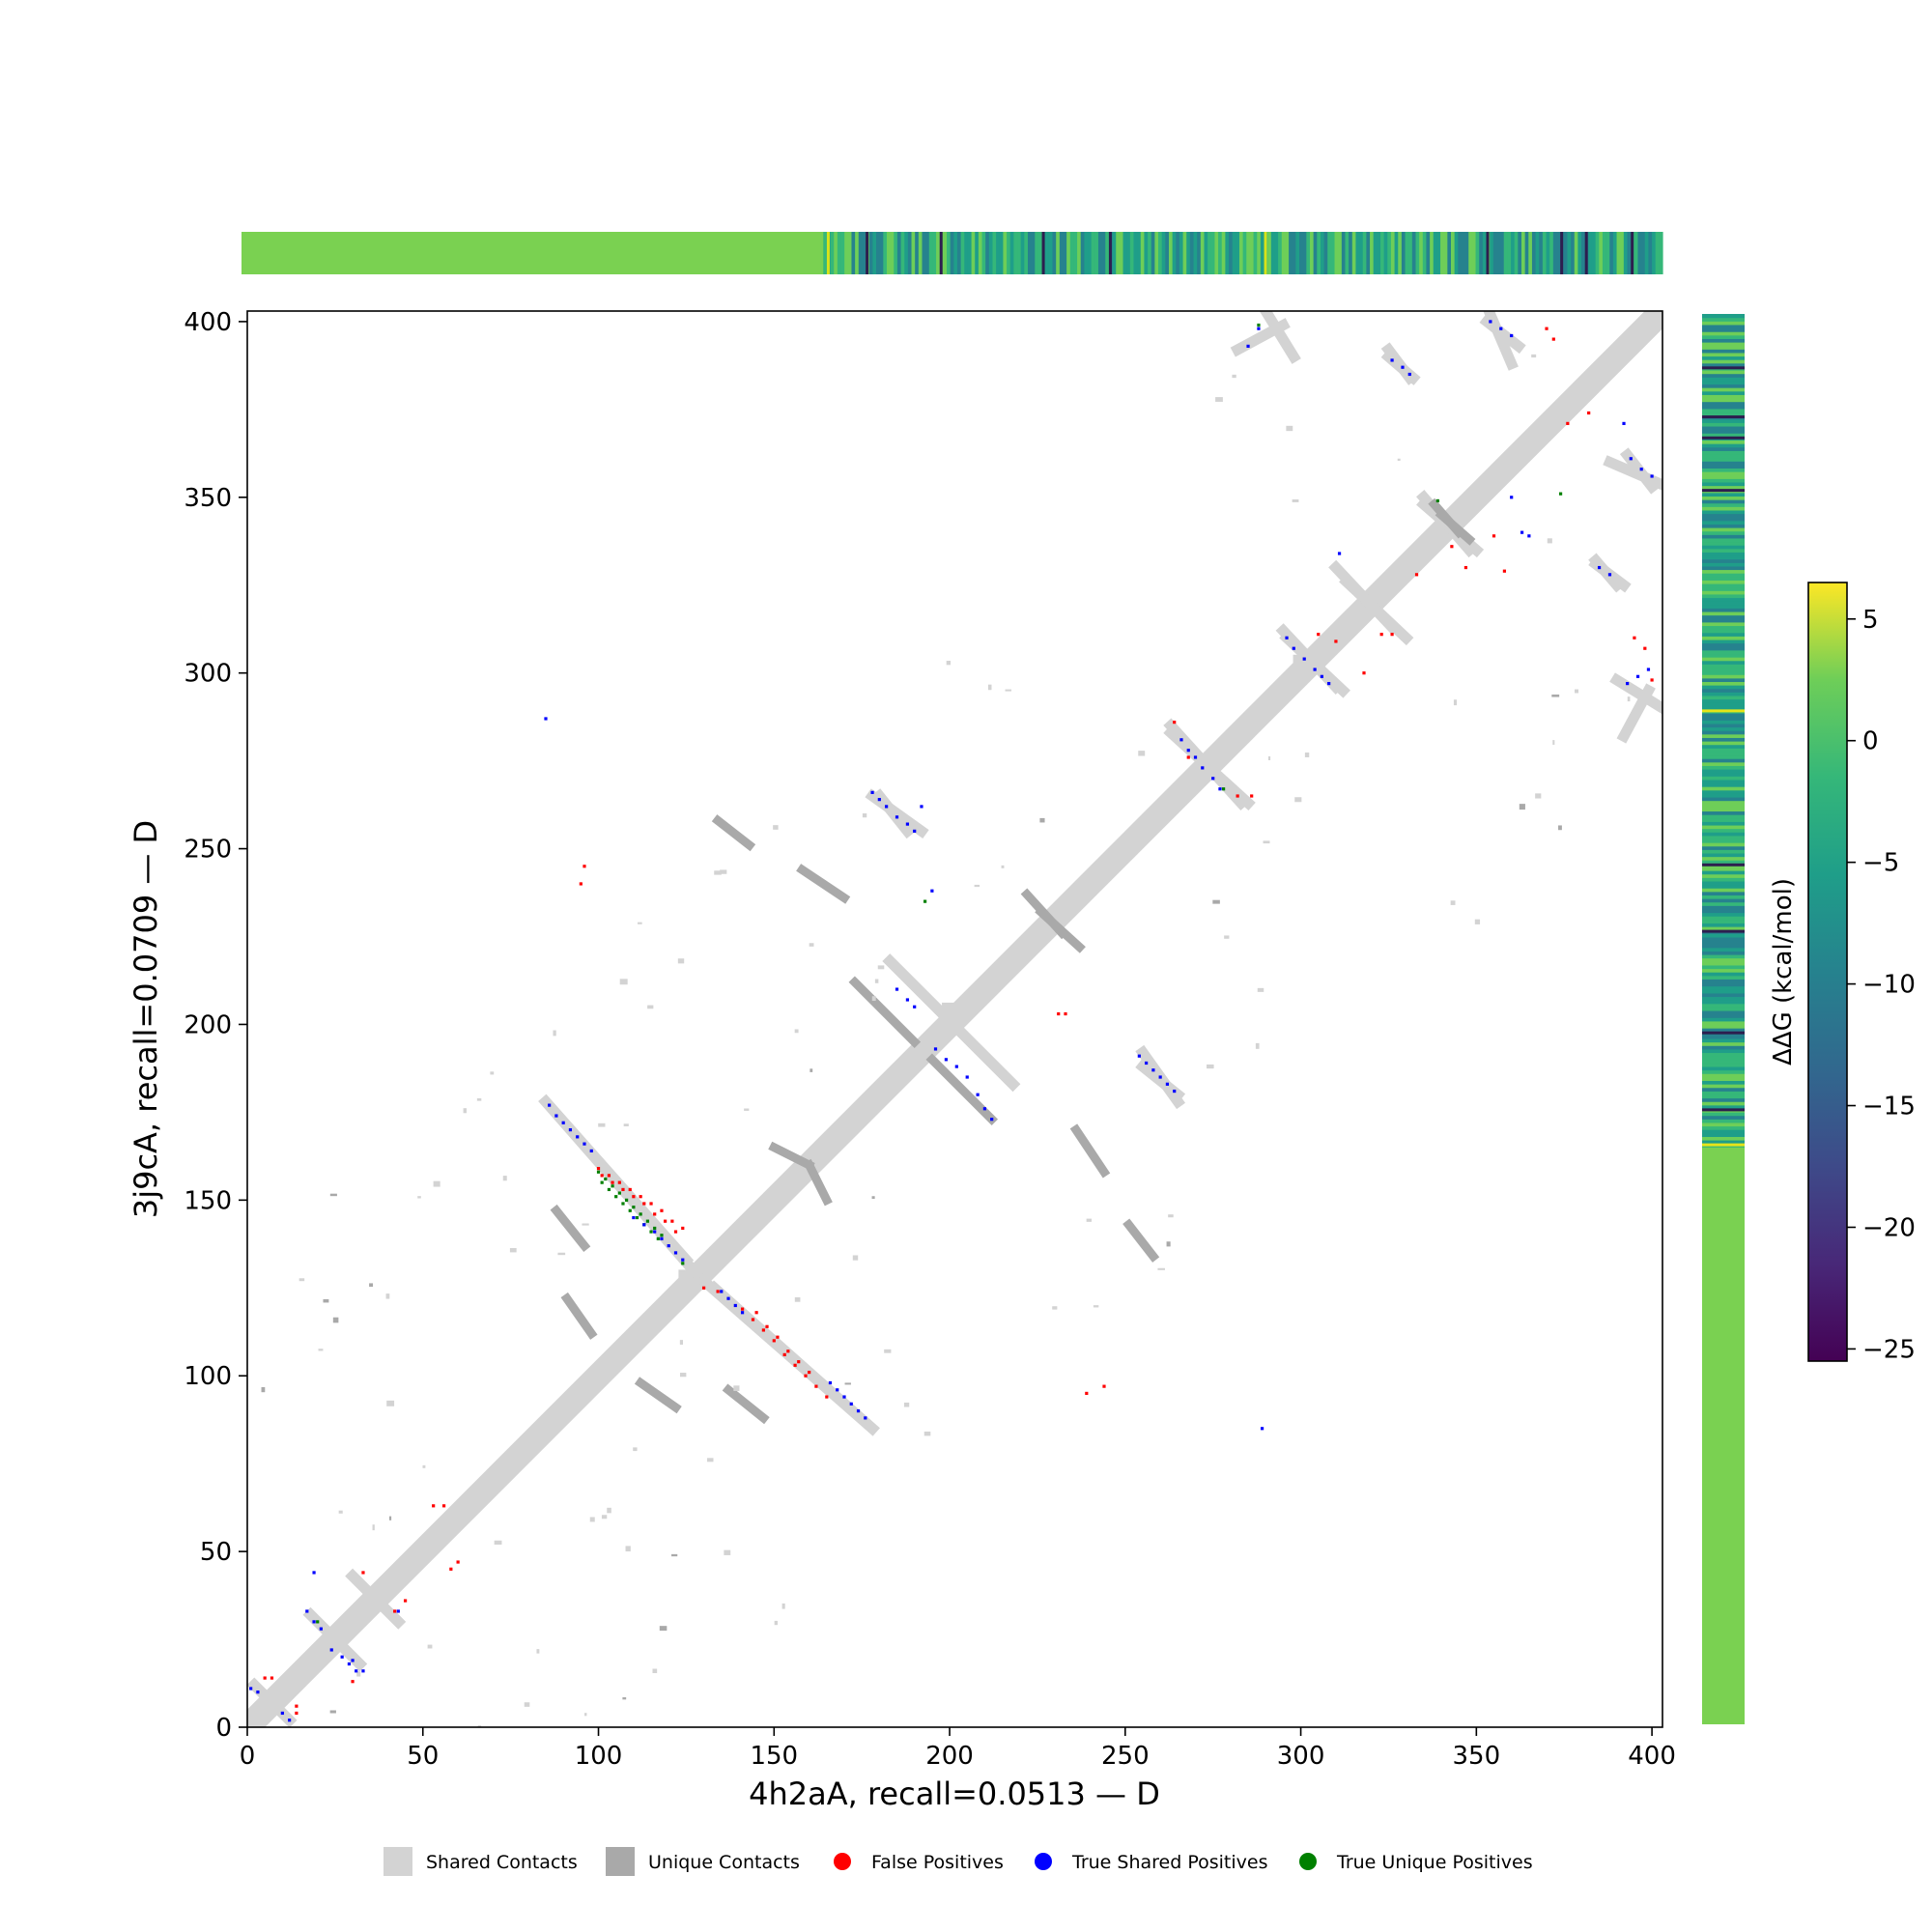  What do you see at coordinates (1870, 620) in the screenshot?
I see `colorbar-tick-label: 5` at bounding box center [1870, 620].